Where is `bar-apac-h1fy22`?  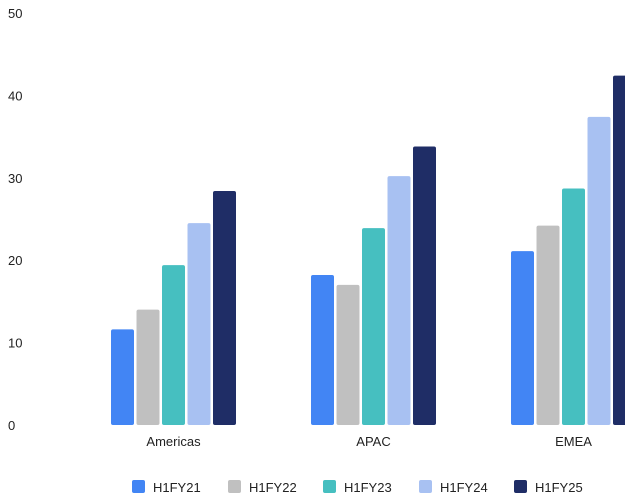
bar-apac-h1fy22 is located at coordinates (348, 354).